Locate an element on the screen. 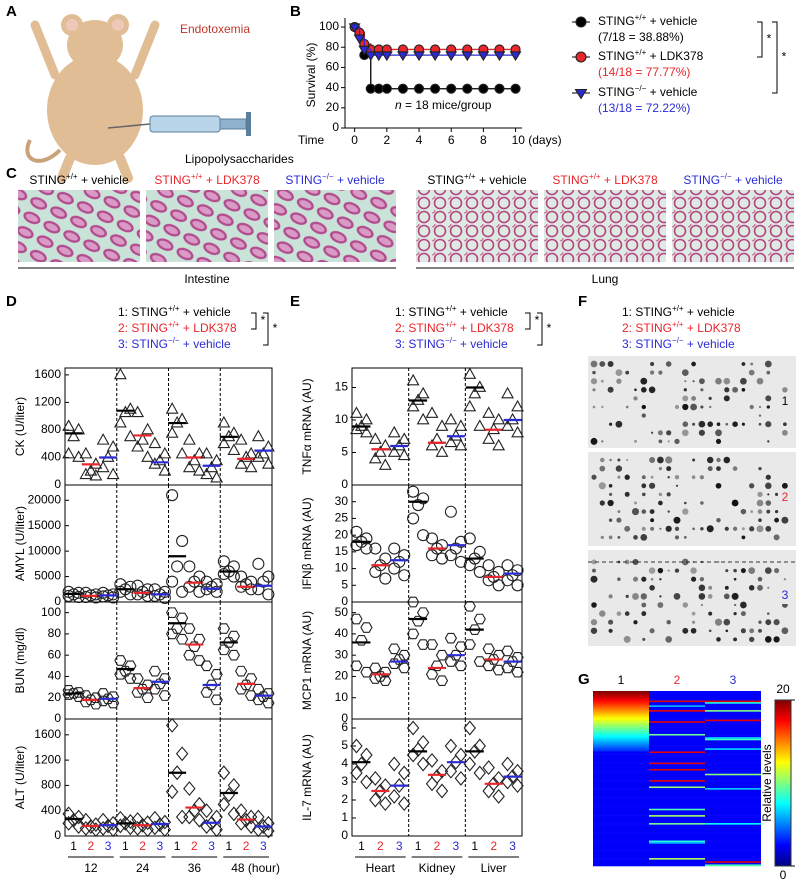 This screenshot has height=883, width=800. x-tick-label: 10 (days) is located at coordinates (537, 140).